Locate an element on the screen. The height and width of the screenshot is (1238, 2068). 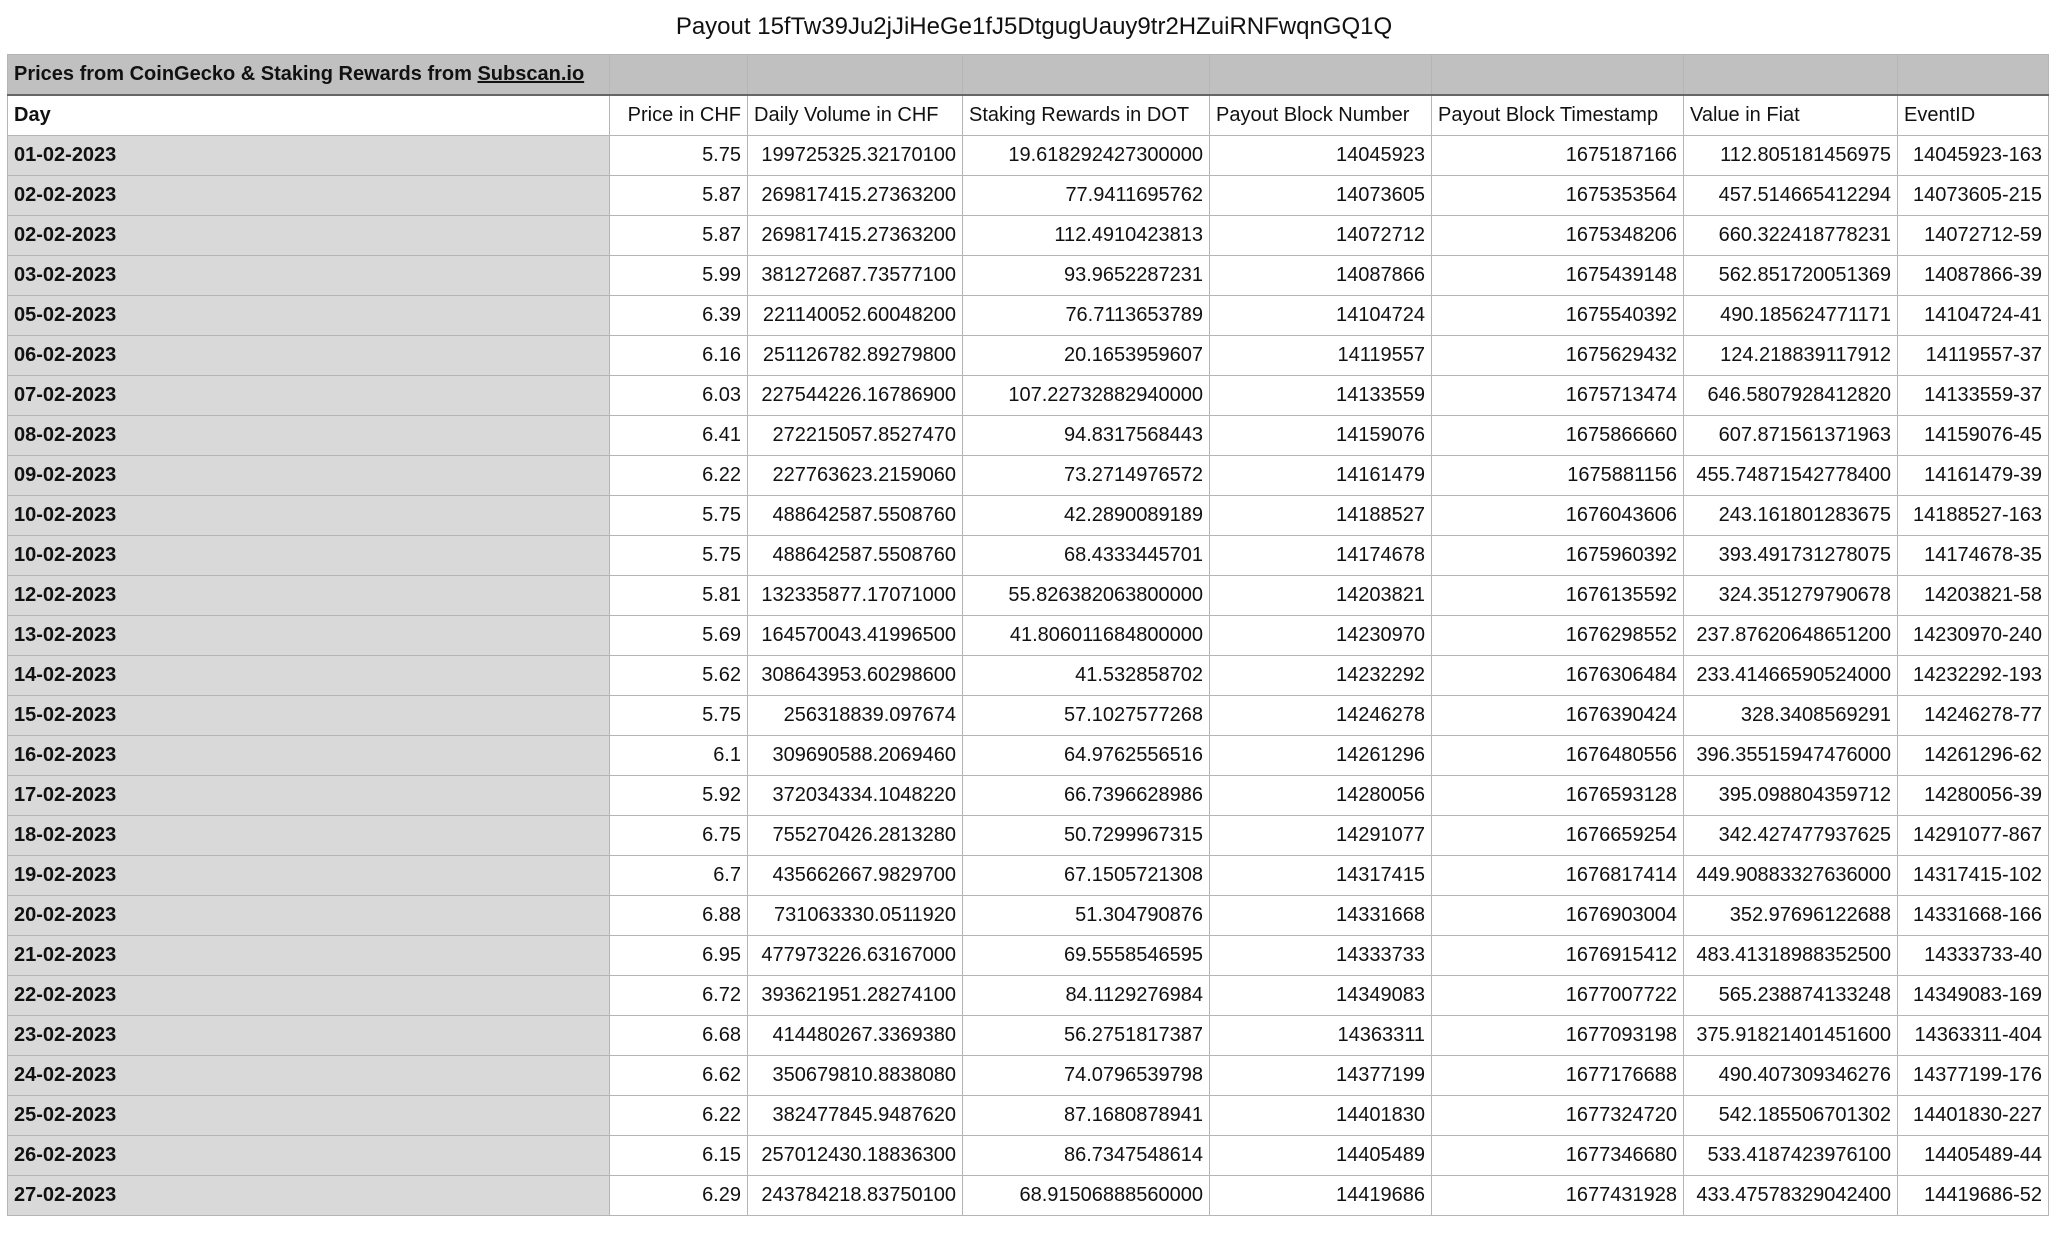
data-cell: 14073605 is located at coordinates (1321, 196).